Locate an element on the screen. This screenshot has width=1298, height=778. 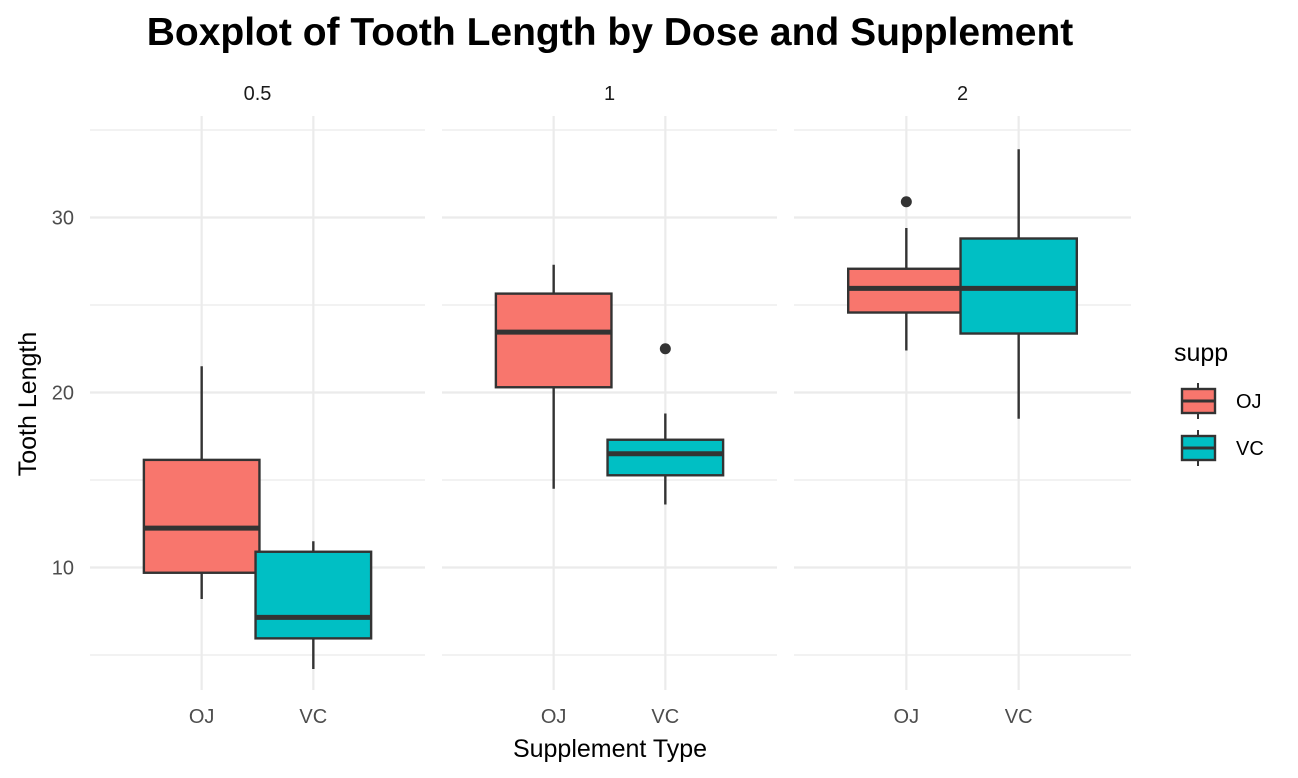
y-tick-label: 10 is located at coordinates (63, 569).